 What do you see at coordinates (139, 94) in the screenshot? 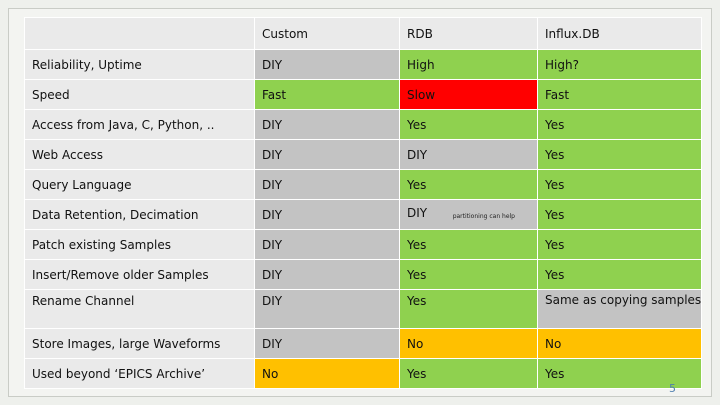
I see `feature-label: Speed` at bounding box center [139, 94].